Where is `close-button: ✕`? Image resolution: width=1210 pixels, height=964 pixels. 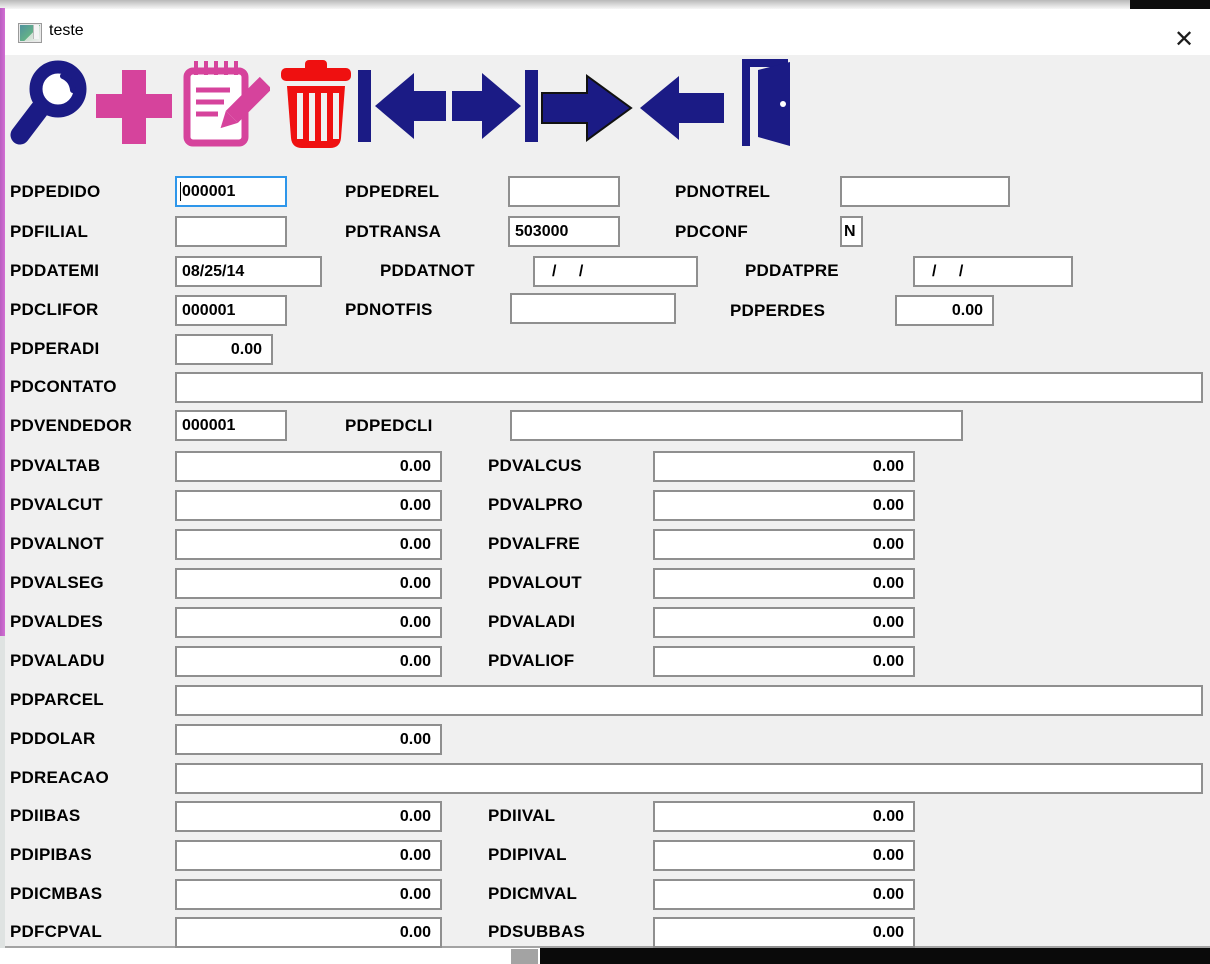
close-button: ✕ is located at coordinates (1184, 39).